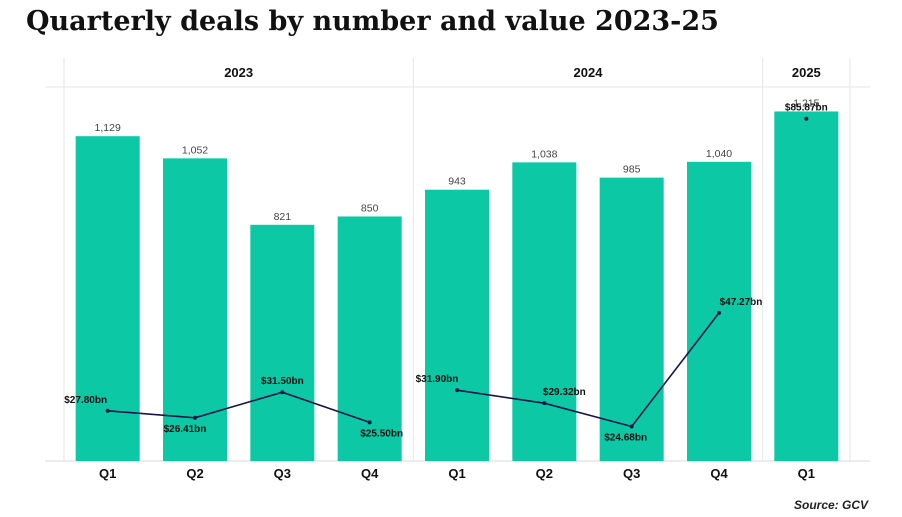  What do you see at coordinates (370, 473) in the screenshot?
I see `x-tick-label-4: Q4` at bounding box center [370, 473].